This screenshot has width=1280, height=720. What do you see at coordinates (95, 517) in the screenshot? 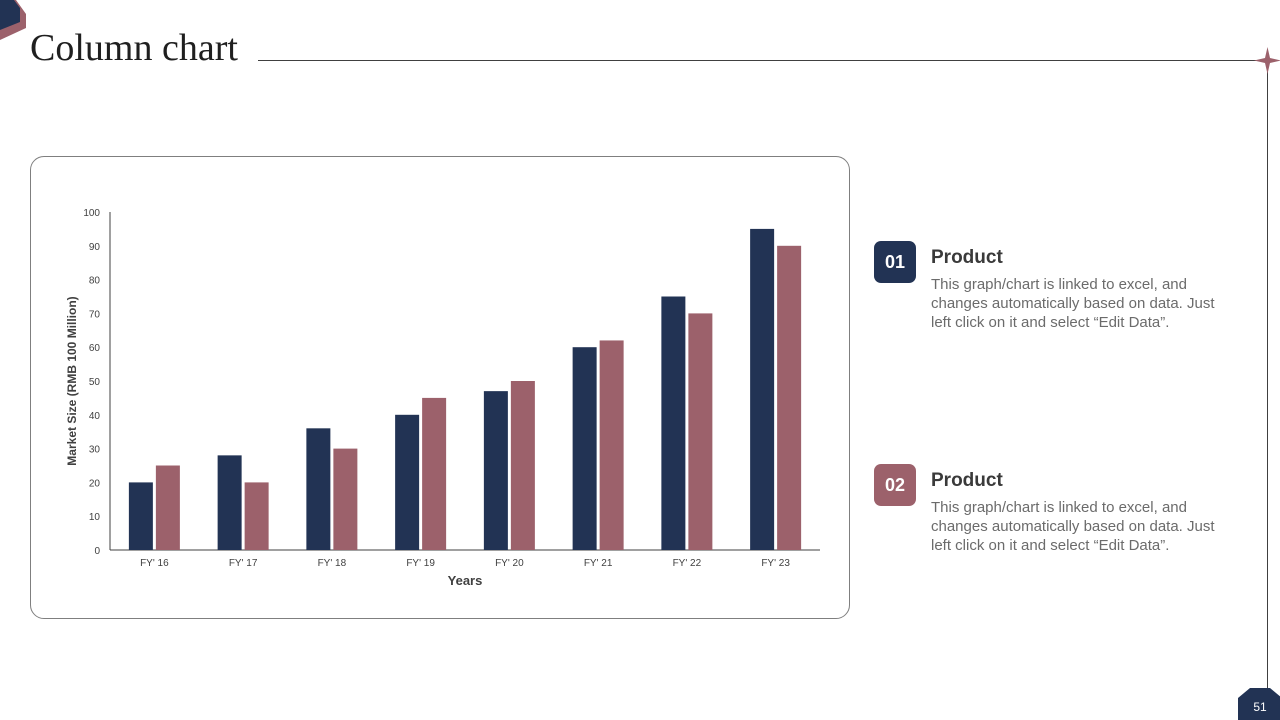
I see `y-tick-label: 10` at bounding box center [95, 517].